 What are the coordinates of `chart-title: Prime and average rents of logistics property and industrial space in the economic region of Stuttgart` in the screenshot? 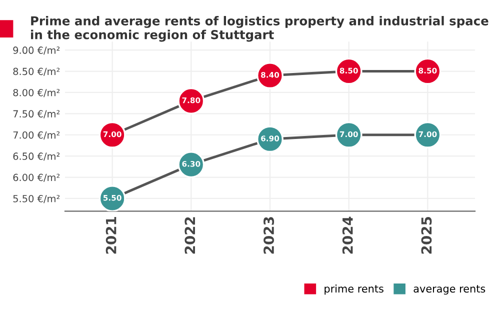 It's located at (259, 29).